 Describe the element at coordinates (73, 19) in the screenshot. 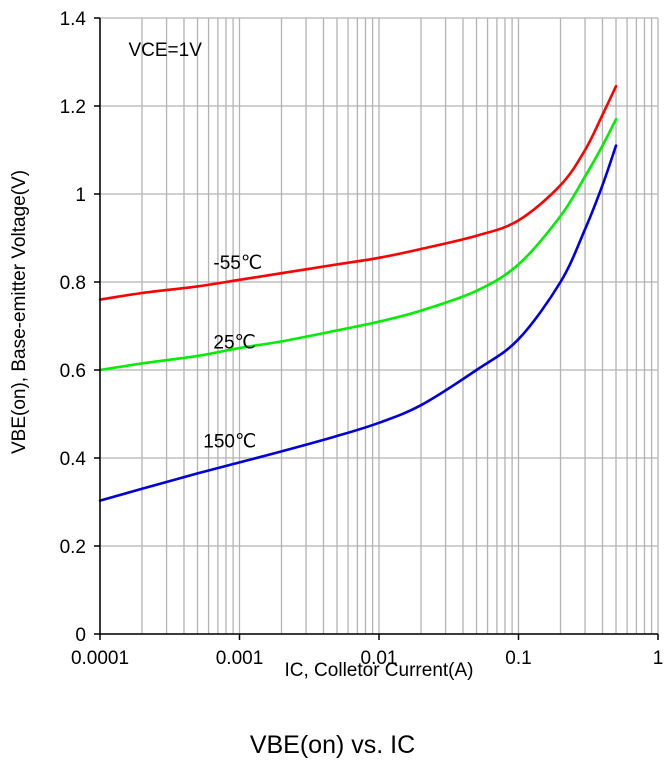

I see `y-tick-label: 1.4` at that location.